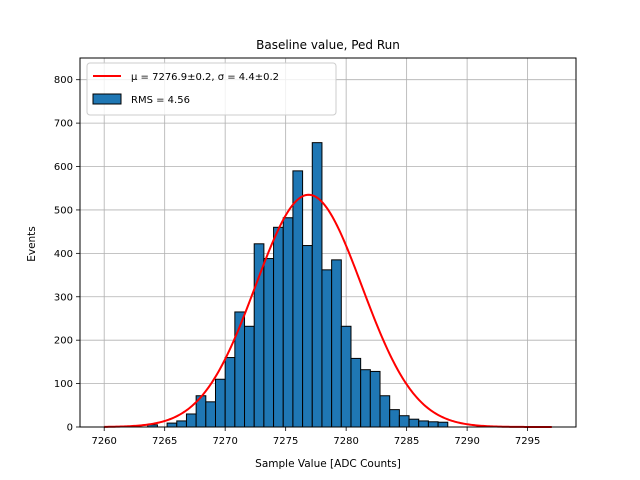 The image size is (640, 480). What do you see at coordinates (63, 254) in the screenshot?
I see `y-tick-label: 400` at bounding box center [63, 254].